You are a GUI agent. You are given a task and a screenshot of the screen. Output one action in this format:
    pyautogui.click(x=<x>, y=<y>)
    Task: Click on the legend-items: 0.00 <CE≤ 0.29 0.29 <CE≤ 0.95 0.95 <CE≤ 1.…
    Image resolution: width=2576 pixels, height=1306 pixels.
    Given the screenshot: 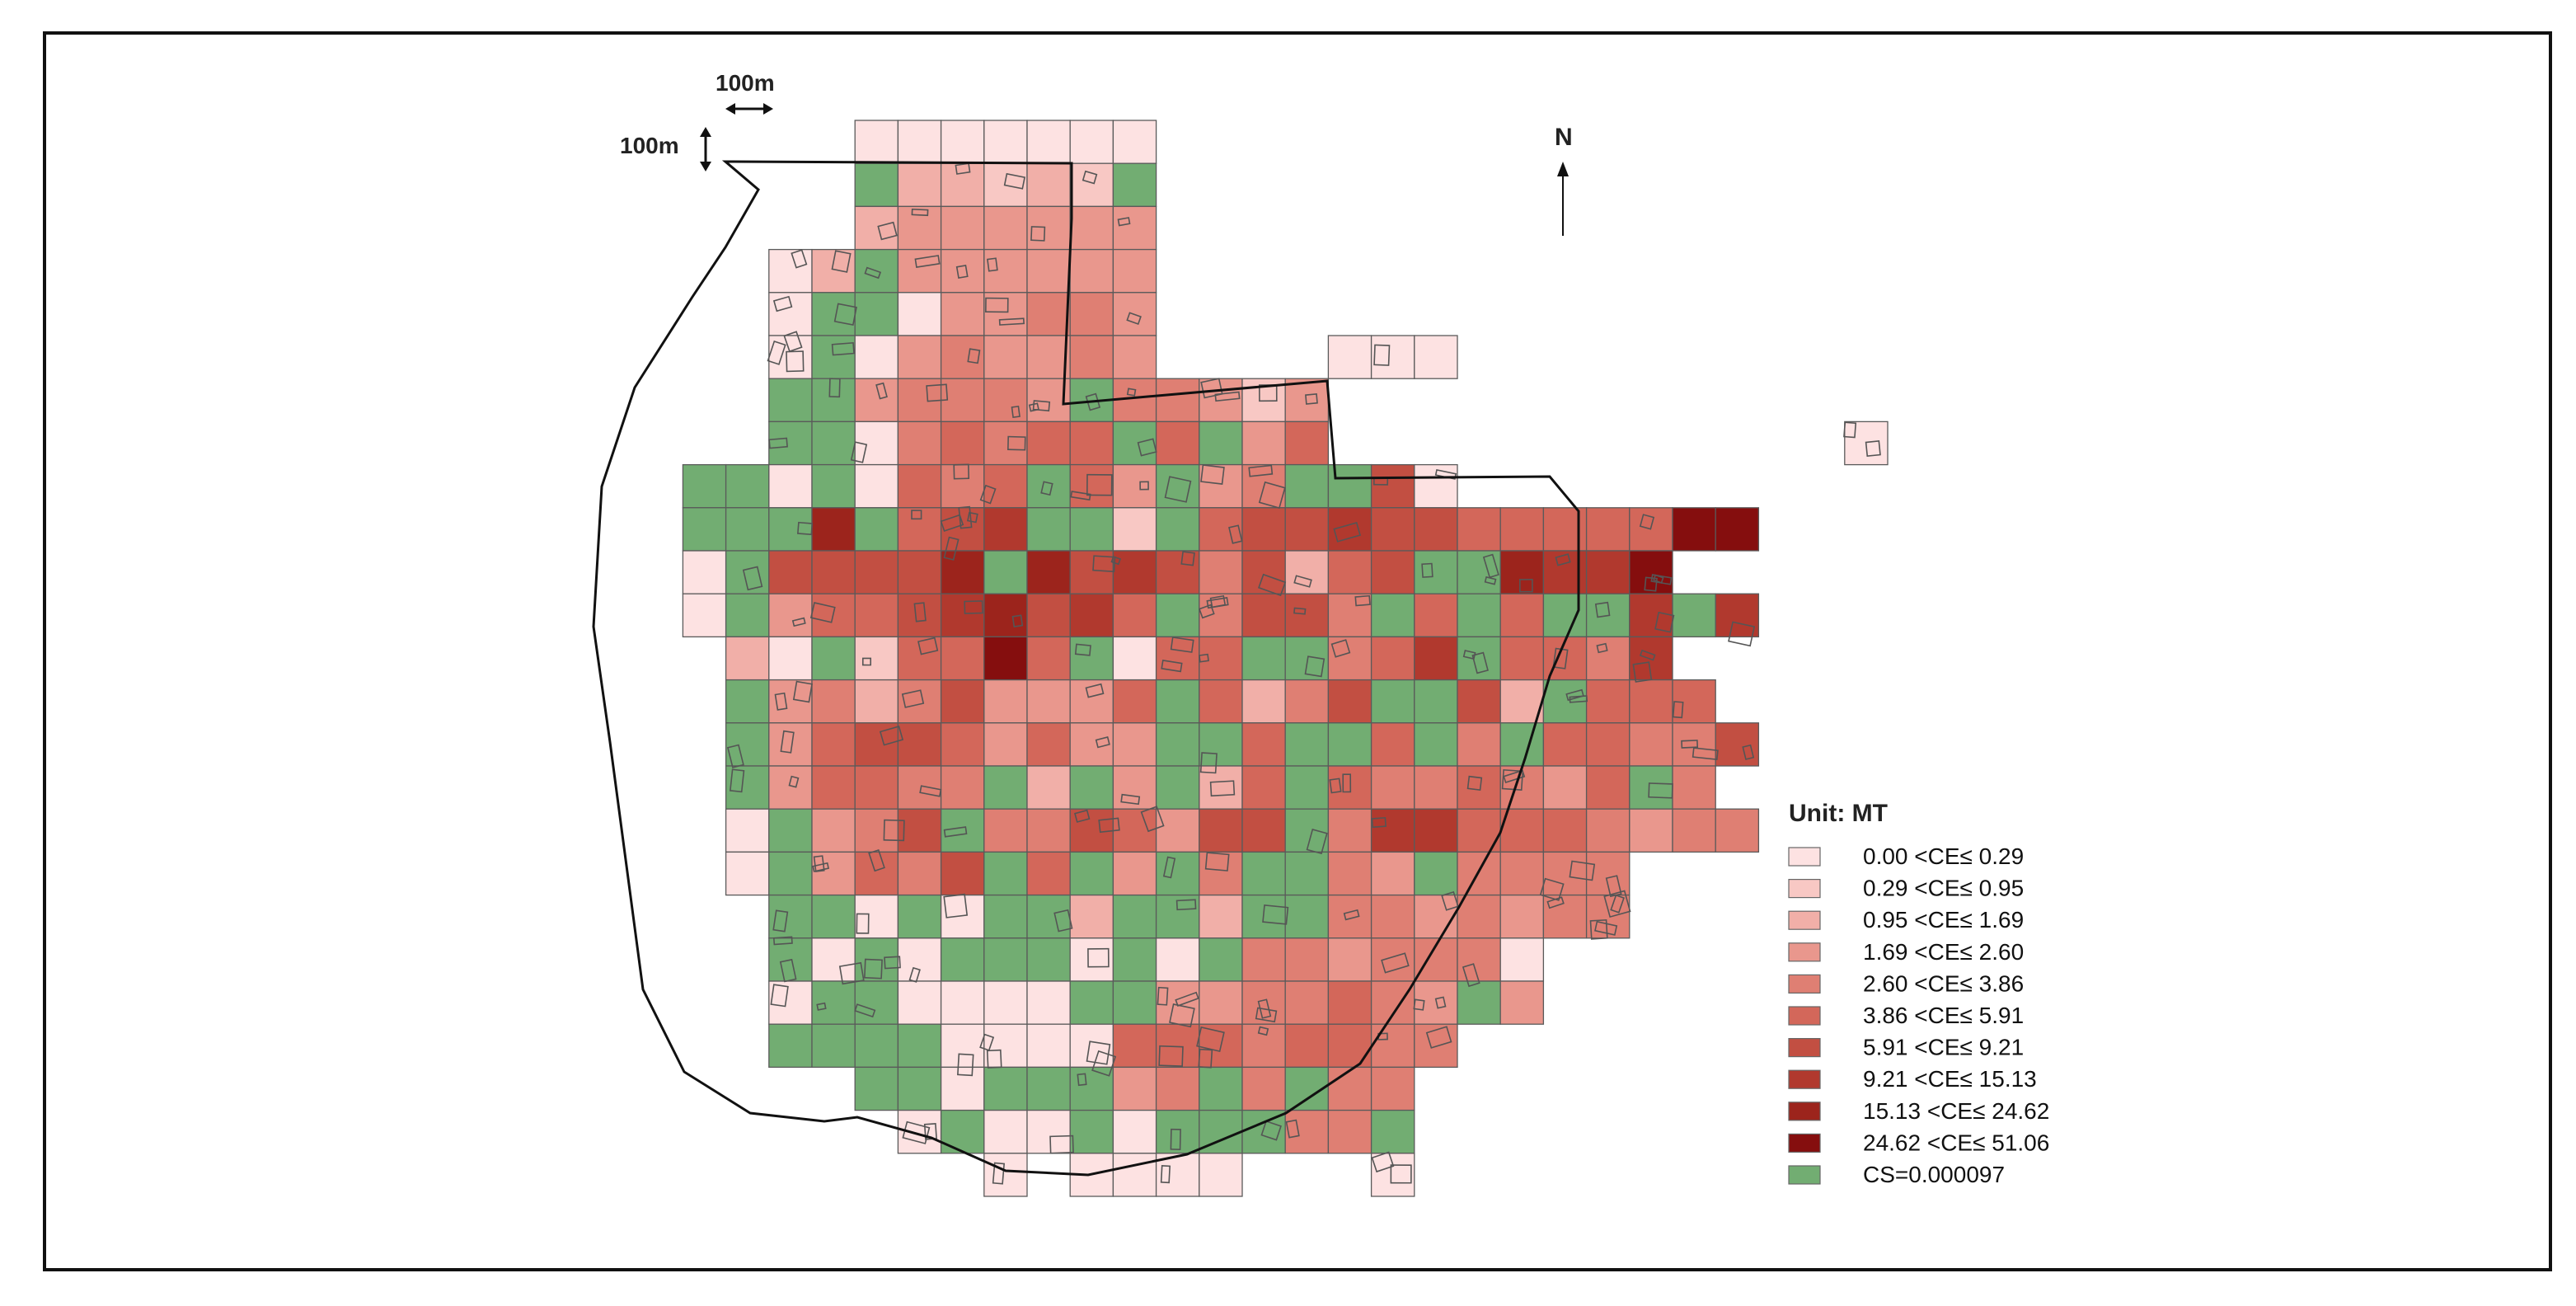 What is the action you would take?
    pyautogui.click(x=1919, y=1015)
    